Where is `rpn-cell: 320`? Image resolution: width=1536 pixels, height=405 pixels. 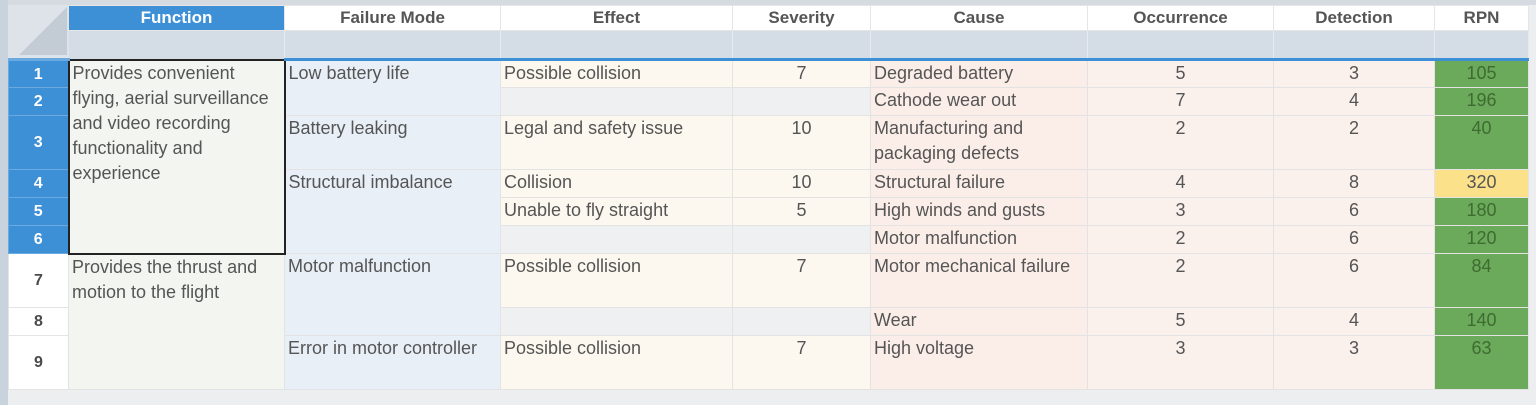 rpn-cell: 320 is located at coordinates (1481, 183).